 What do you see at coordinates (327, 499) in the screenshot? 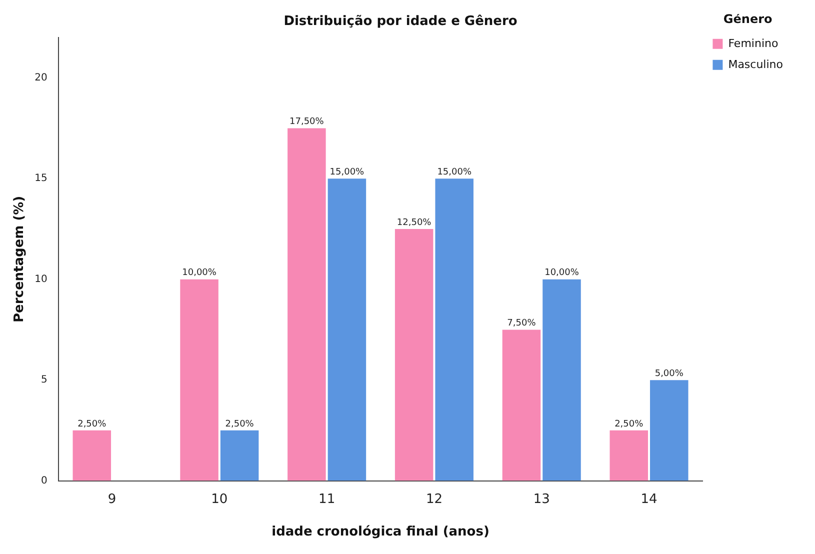
I see `x-tick-label: 11` at bounding box center [327, 499].